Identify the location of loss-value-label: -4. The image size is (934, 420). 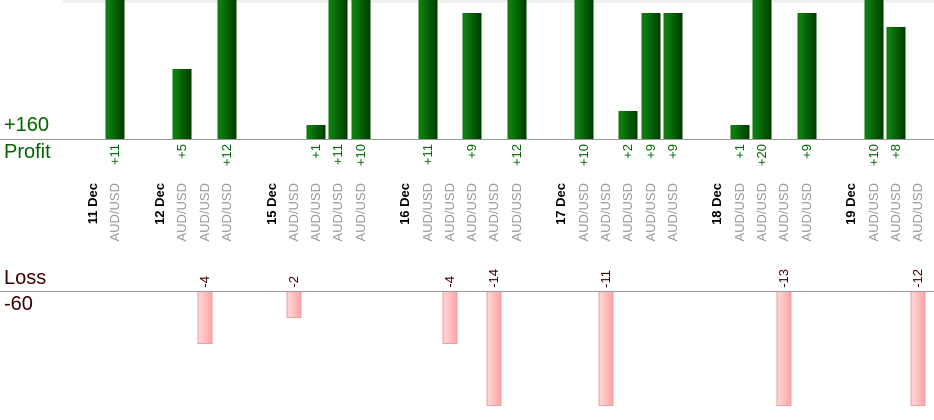
(204, 282).